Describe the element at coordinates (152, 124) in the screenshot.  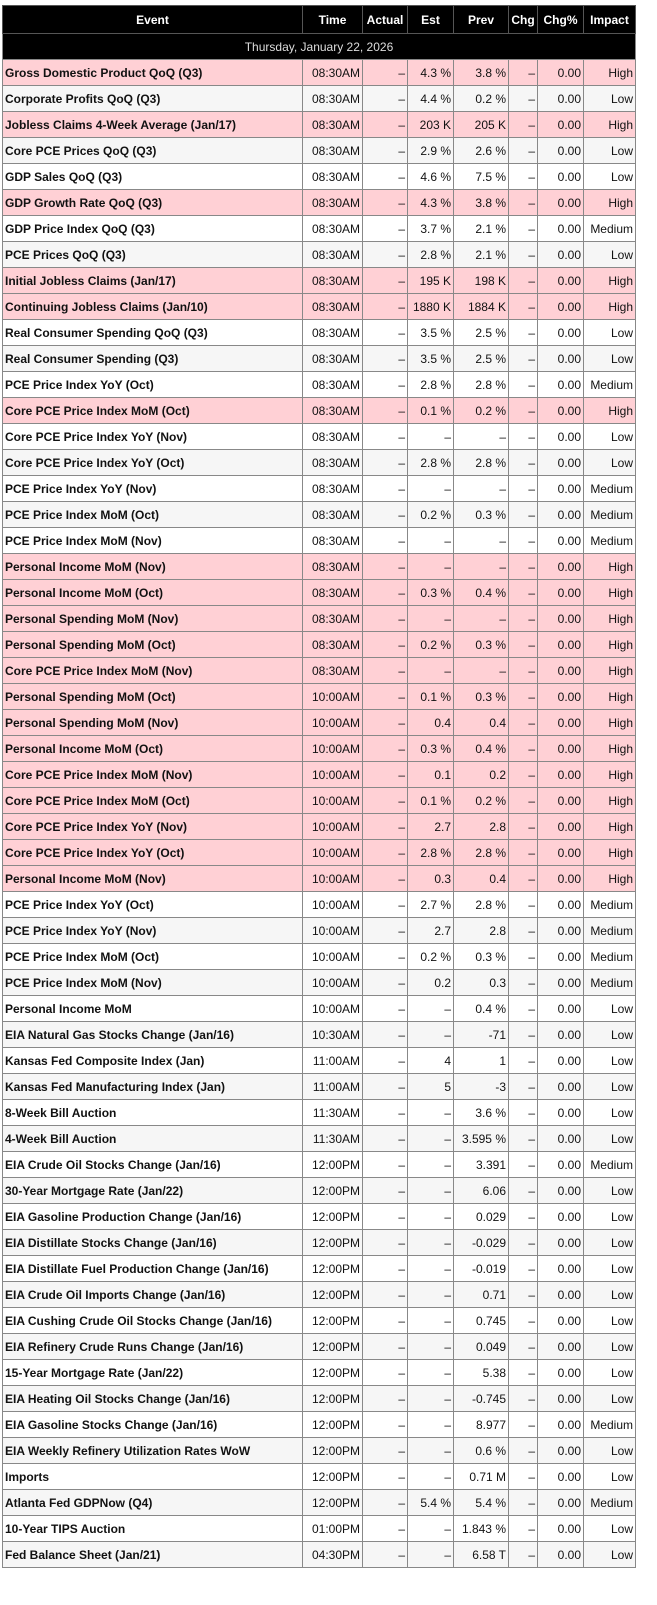
I see `event-name: Jobless Claims 4-Week Average (Jan/17)` at that location.